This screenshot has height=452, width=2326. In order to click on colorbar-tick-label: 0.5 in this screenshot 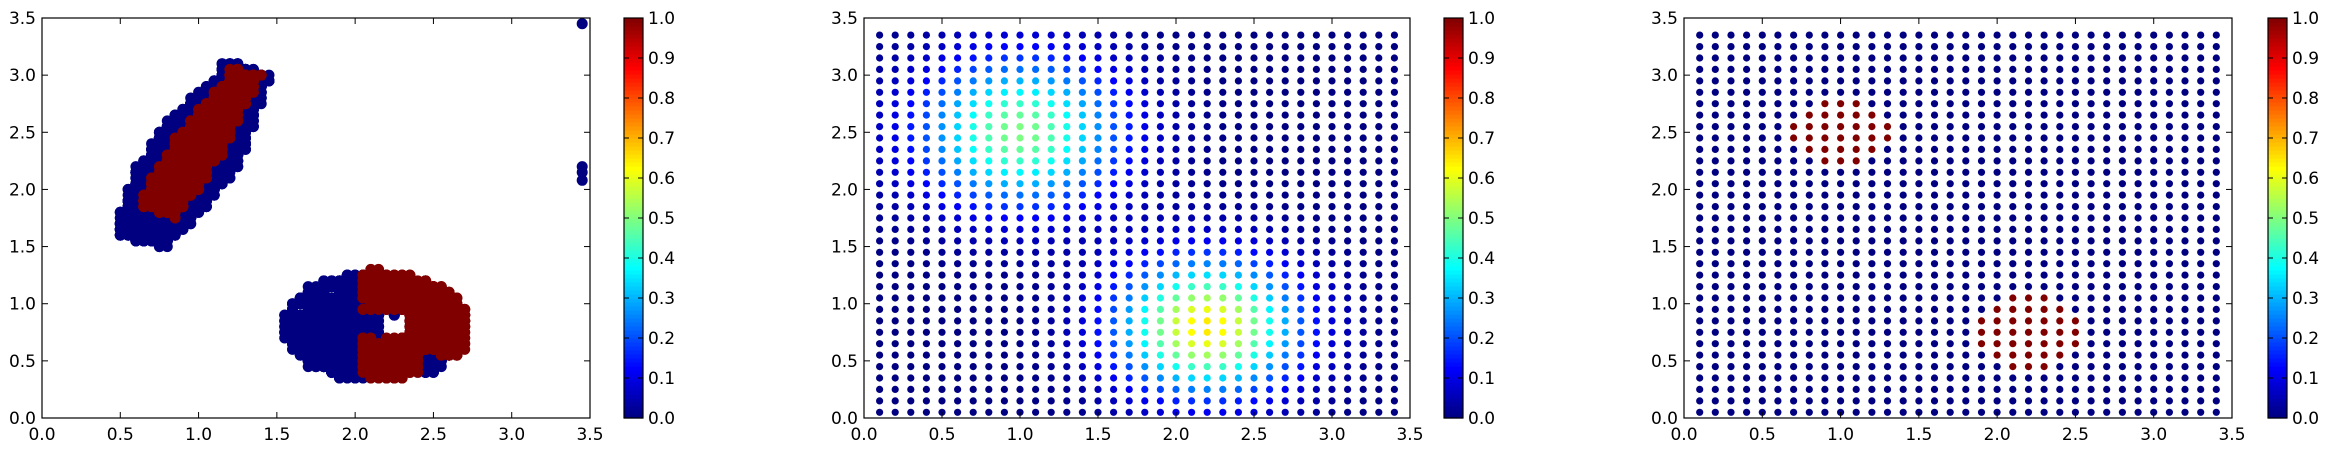, I will do `click(661, 219)`.